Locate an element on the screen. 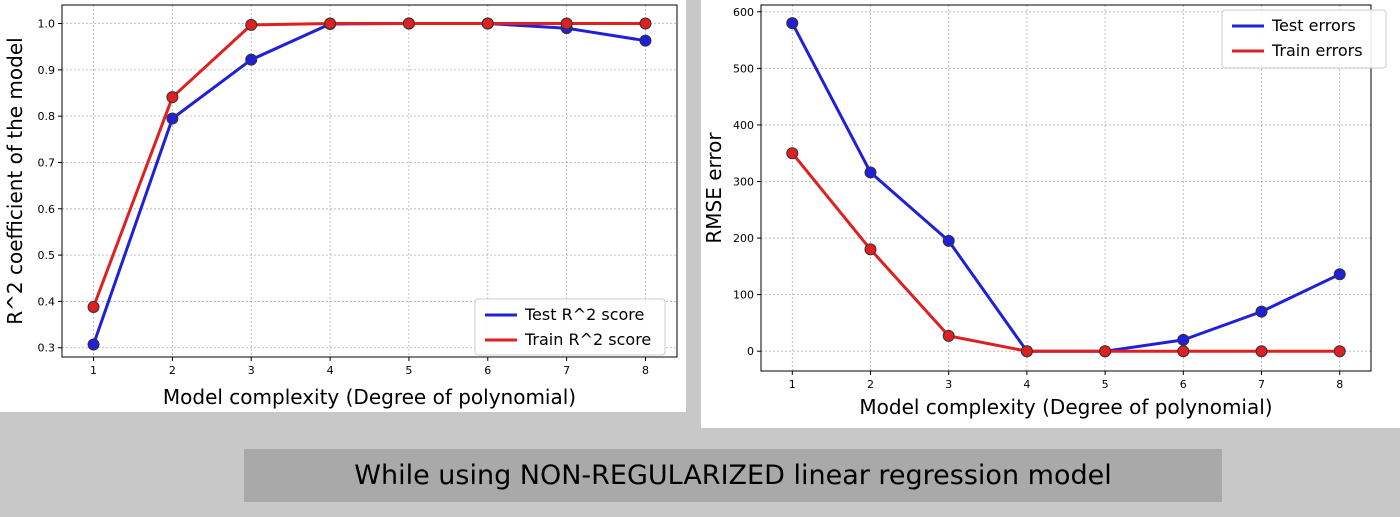 The image size is (1400, 517). y-tick-label: 0.4 is located at coordinates (47, 301).